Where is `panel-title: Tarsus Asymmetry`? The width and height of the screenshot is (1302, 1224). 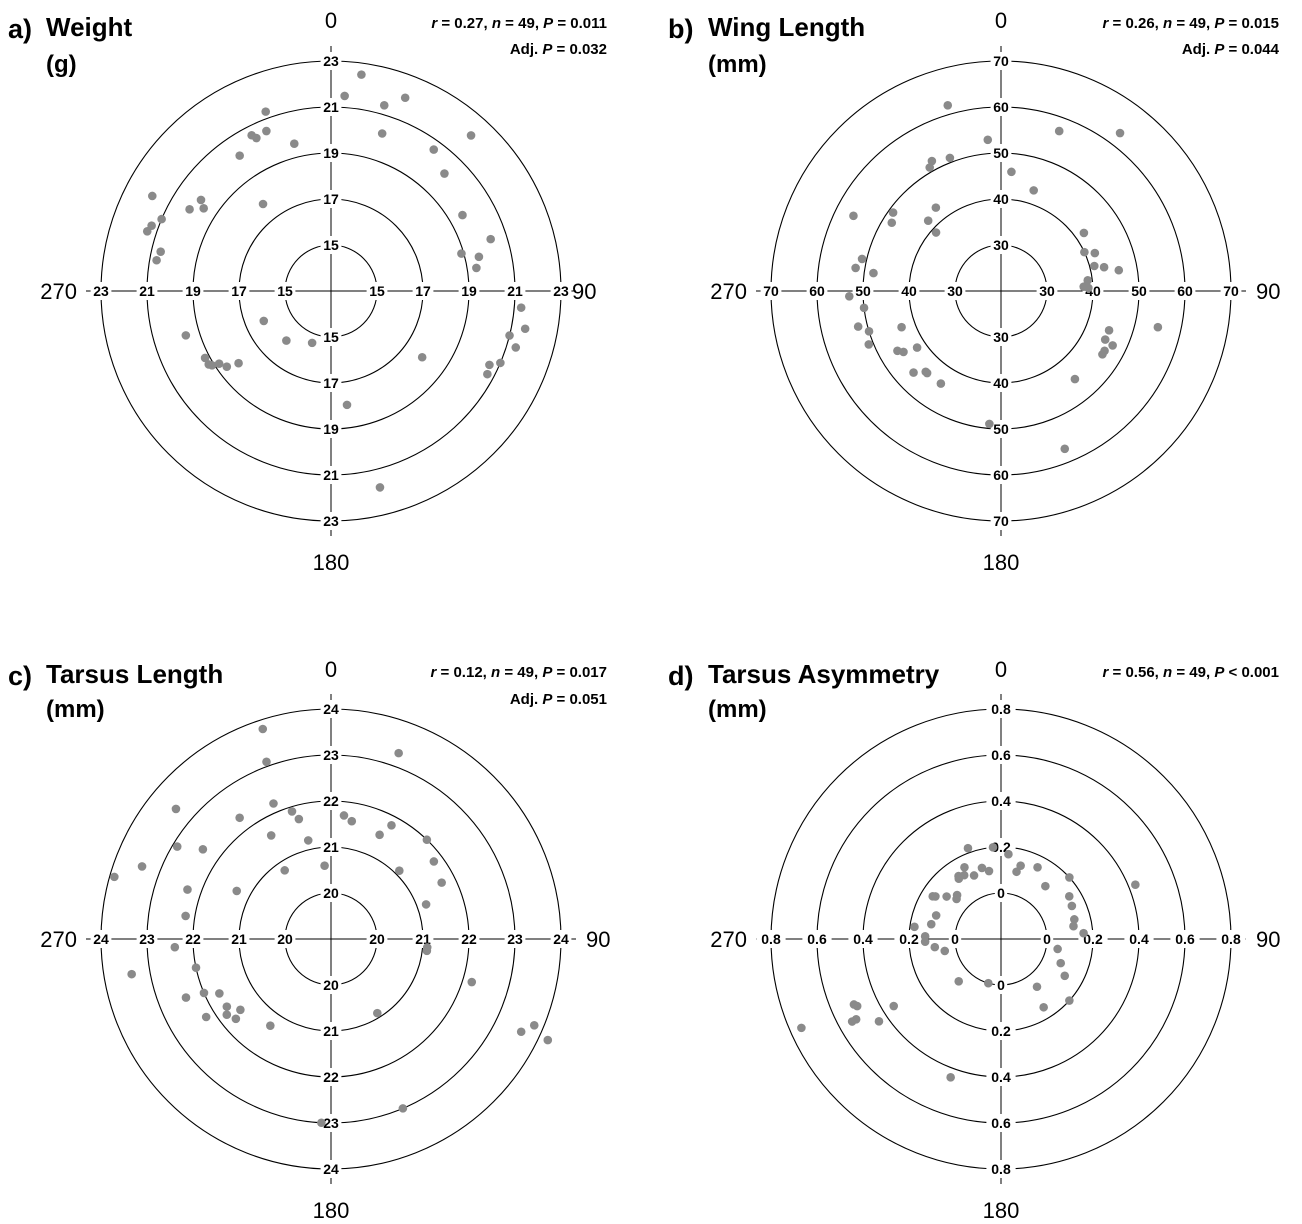 panel-title: Tarsus Asymmetry is located at coordinates (824, 674).